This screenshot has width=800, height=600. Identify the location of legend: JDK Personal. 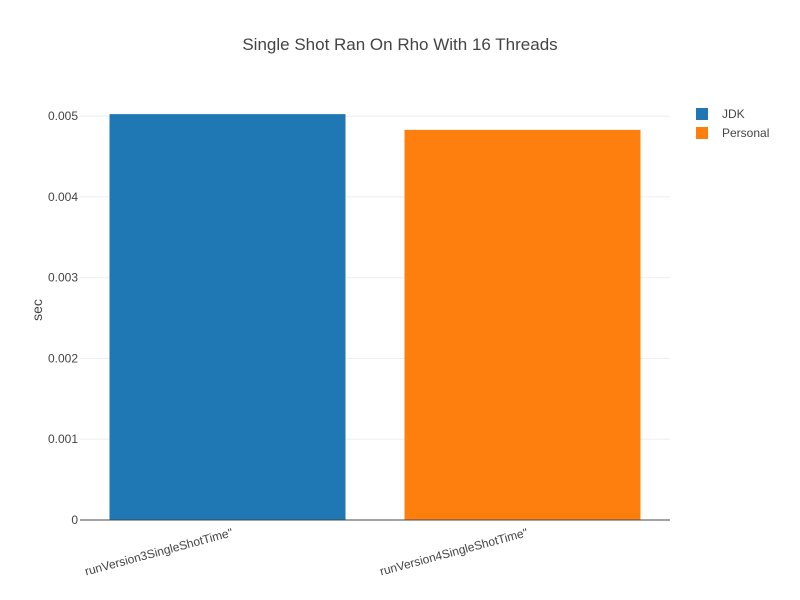
(732, 123).